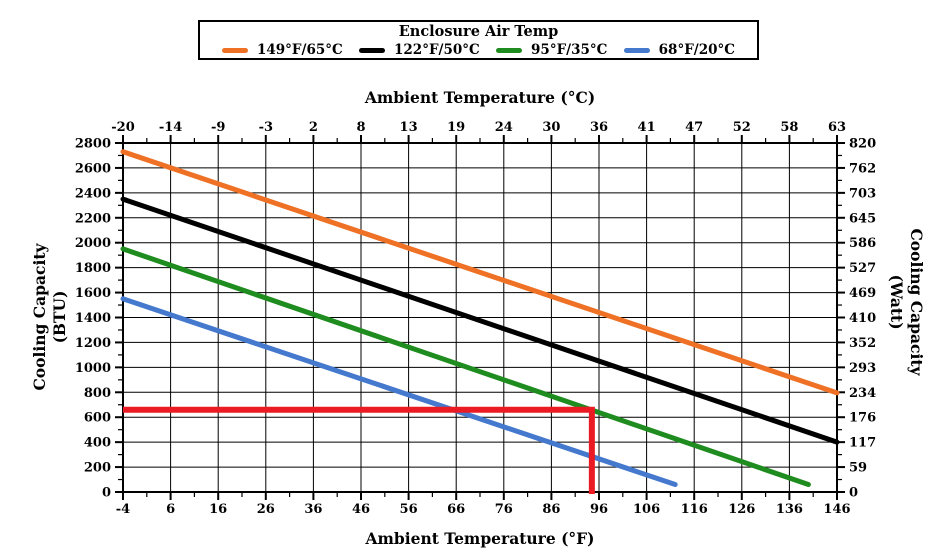 This screenshot has height=554, width=930. Describe the element at coordinates (862, 218) in the screenshot. I see `watt-tick-label: 645` at that location.